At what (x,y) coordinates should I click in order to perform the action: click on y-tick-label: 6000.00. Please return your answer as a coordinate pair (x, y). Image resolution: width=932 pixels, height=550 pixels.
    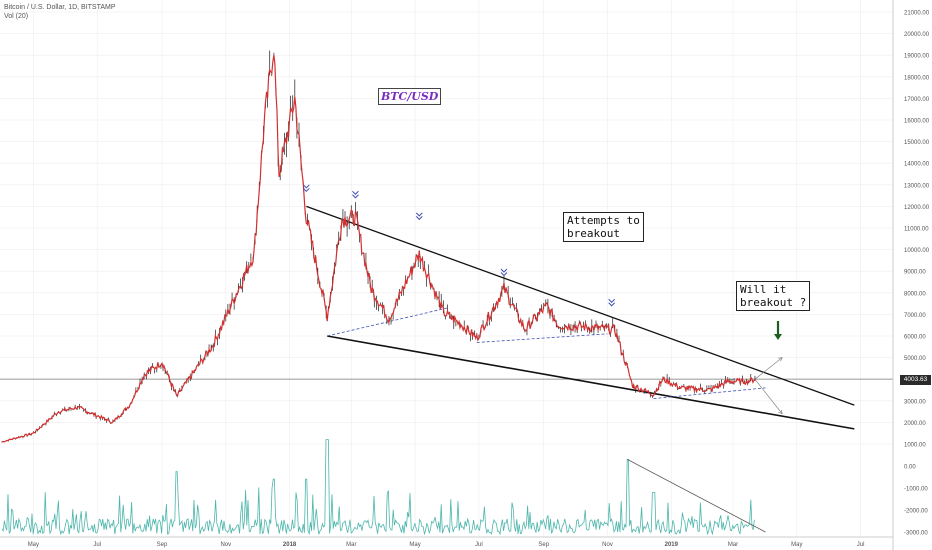
    Looking at the image, I should click on (915, 338).